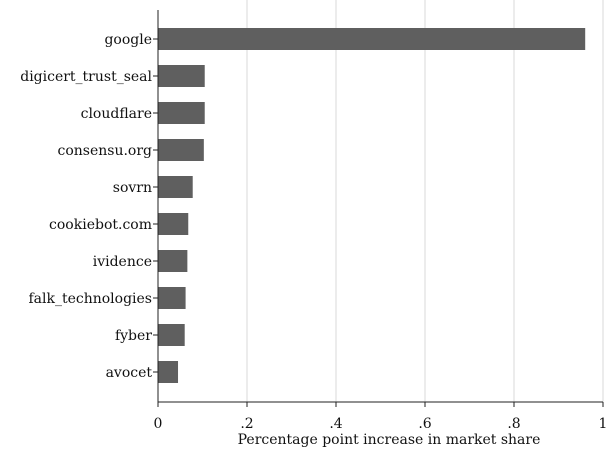 The image size is (613, 453). What do you see at coordinates (86, 77) in the screenshot?
I see `category-label-digicert_trust_seal: digicert_trust_seal` at bounding box center [86, 77].